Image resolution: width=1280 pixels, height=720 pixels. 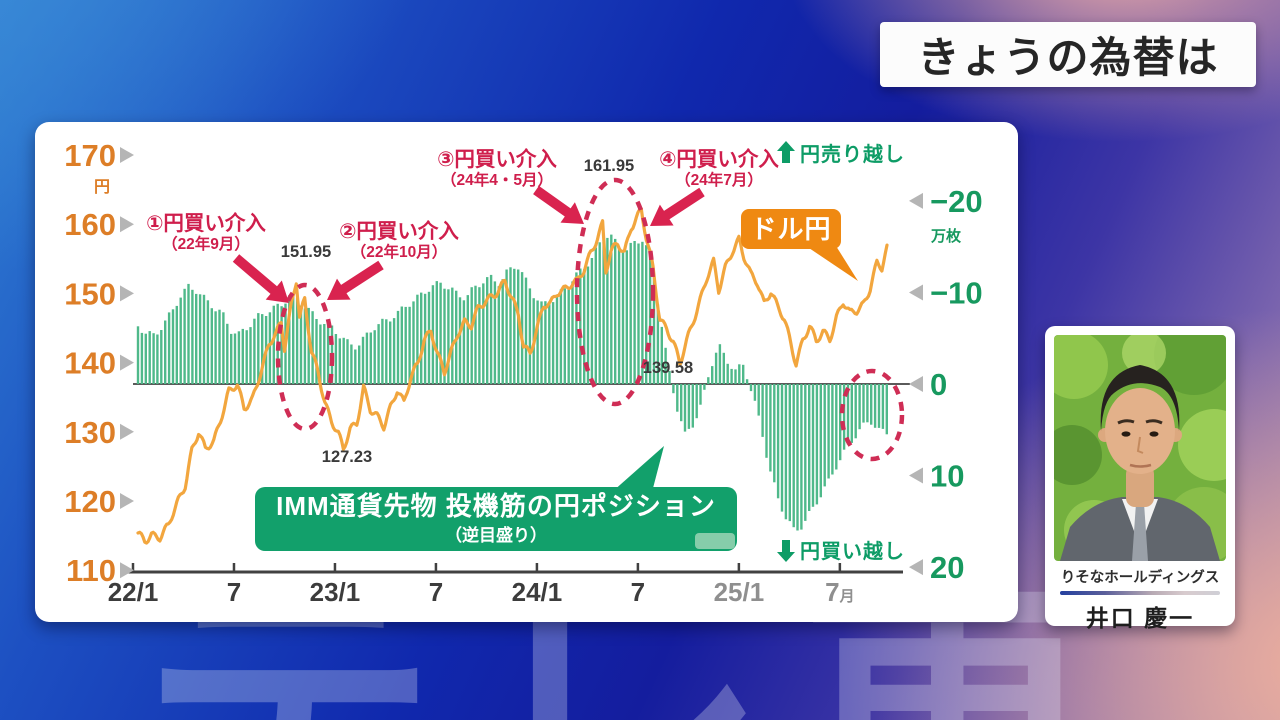 I want to click on svg-text: （24年4・5月）, so click(x=497, y=179).